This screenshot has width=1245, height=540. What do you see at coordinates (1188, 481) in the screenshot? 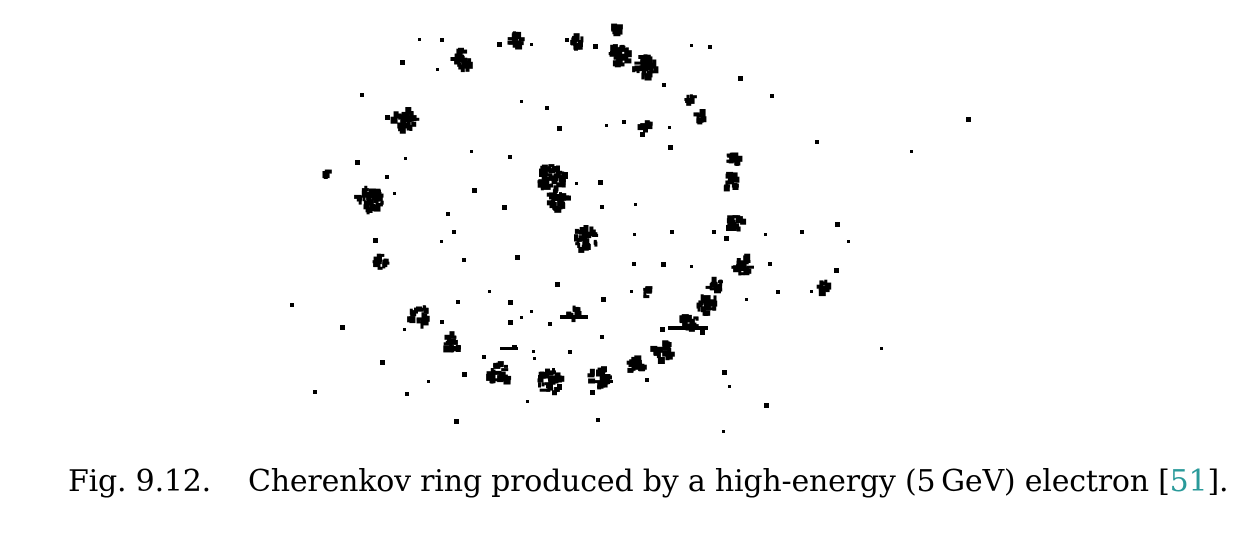
I see `citation-link: 51` at bounding box center [1188, 481].